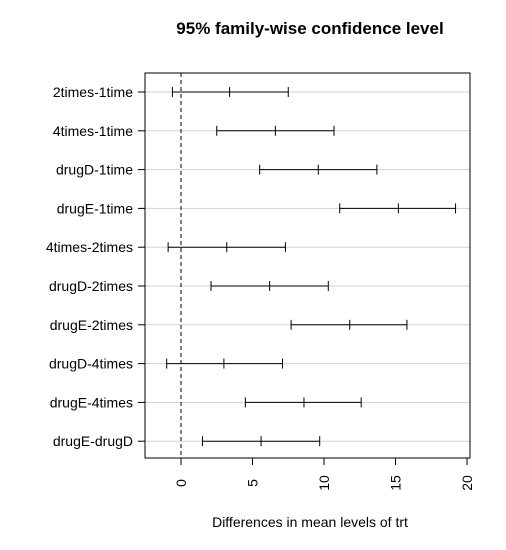 This screenshot has height=550, width=506. Describe the element at coordinates (310, 522) in the screenshot. I see `x-axis-label: Differences in mean levels of trt` at that location.